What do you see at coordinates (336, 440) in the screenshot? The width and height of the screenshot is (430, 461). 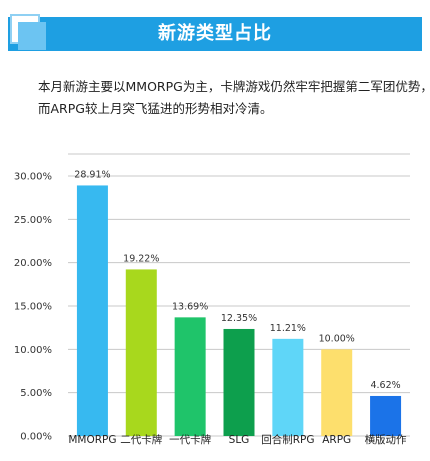 I see `category-label: ARPG` at bounding box center [336, 440].